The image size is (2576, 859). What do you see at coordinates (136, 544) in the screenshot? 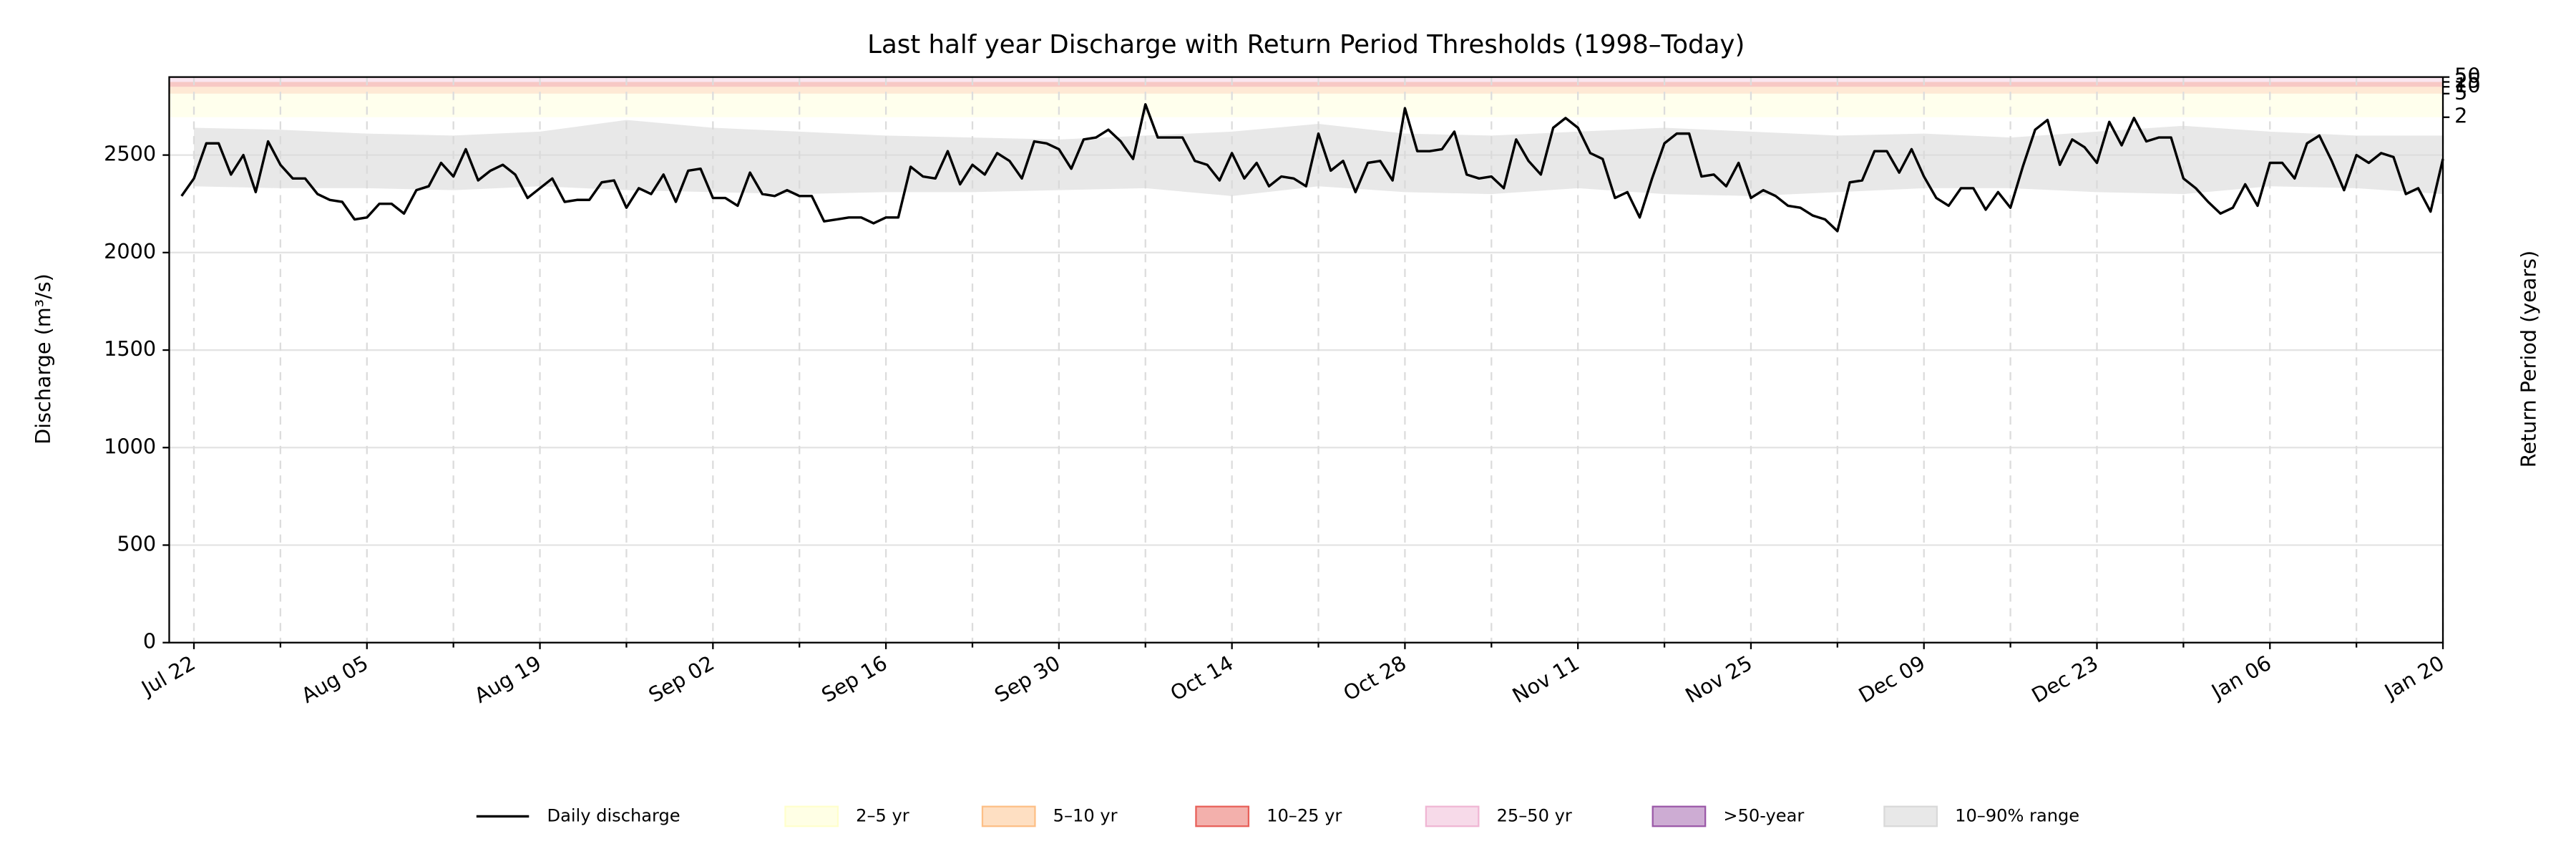
I see `y-tick-label: 500` at bounding box center [136, 544].